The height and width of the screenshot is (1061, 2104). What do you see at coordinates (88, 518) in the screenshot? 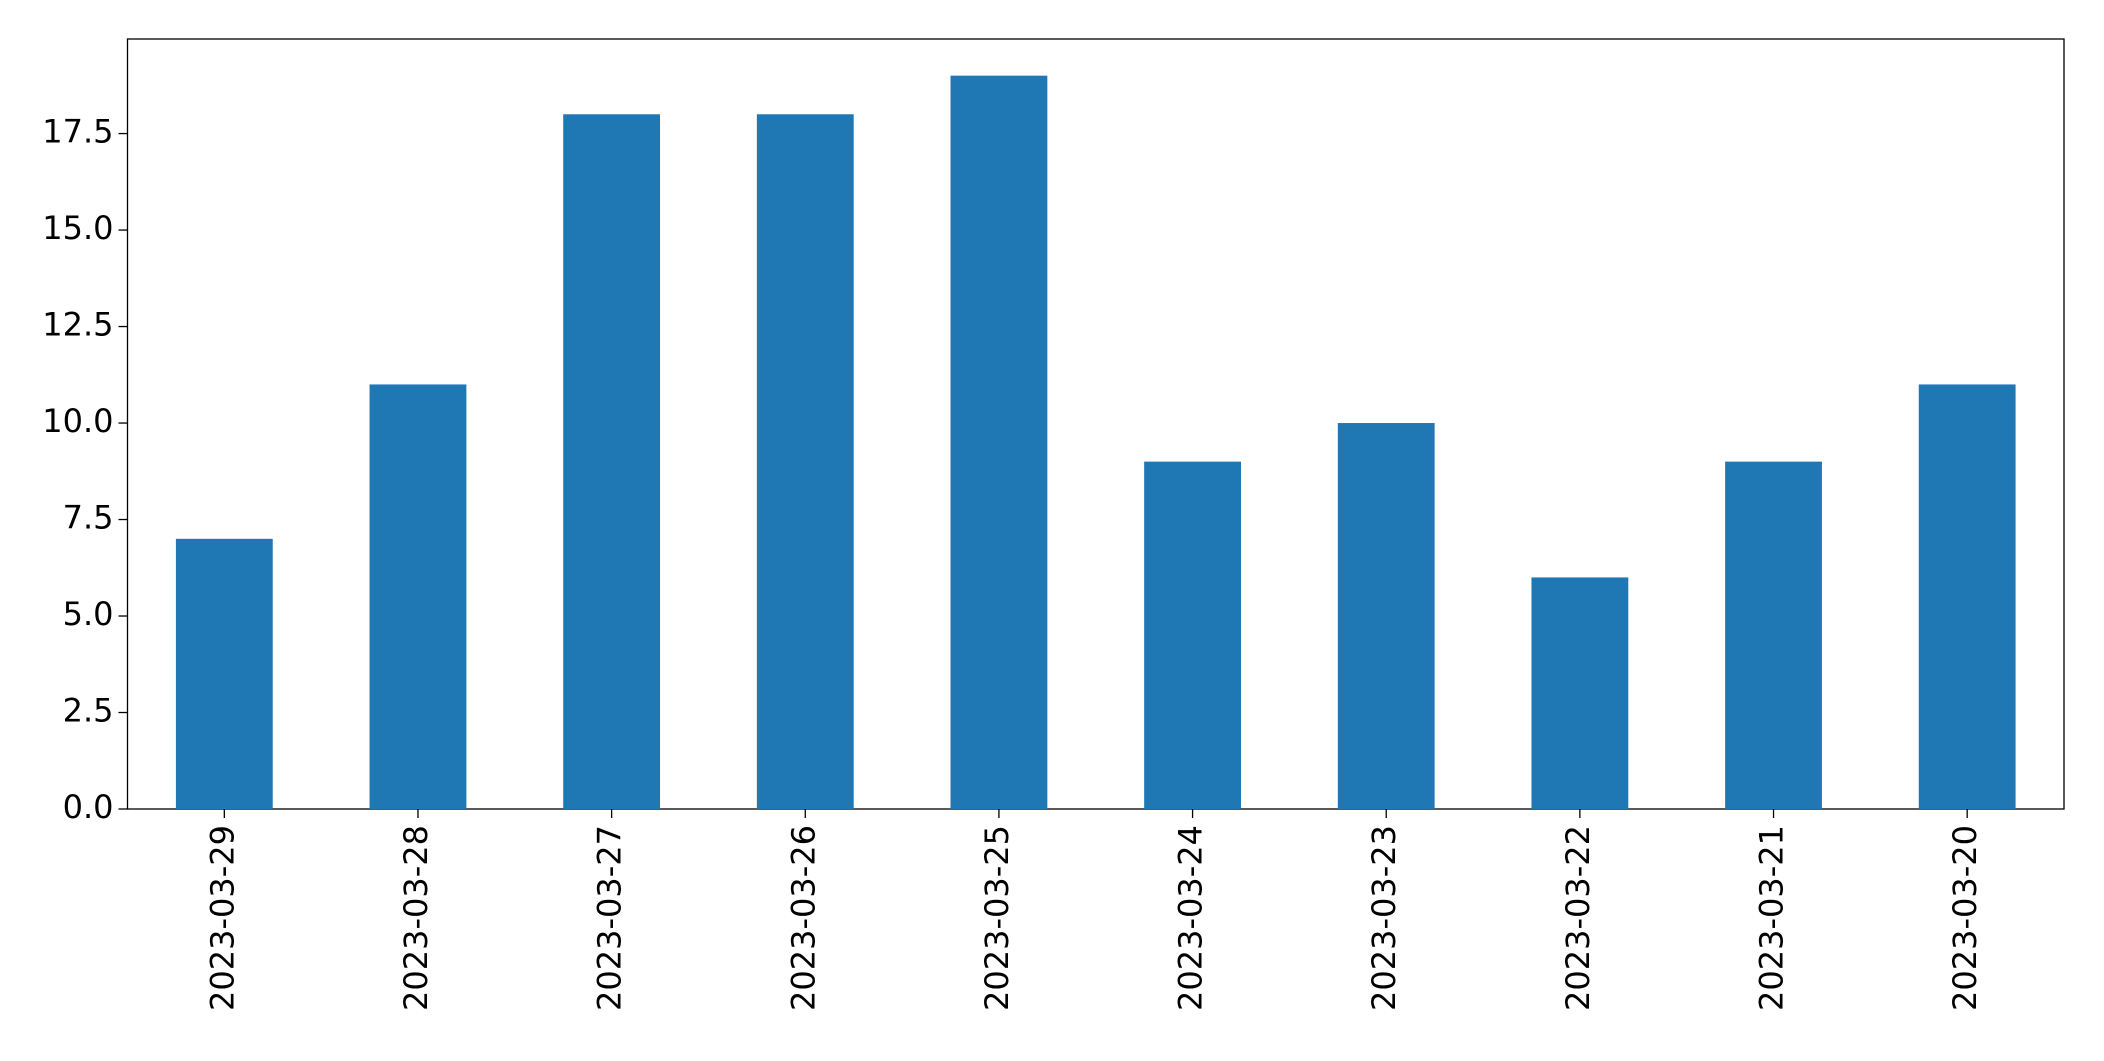
I see `y-tick-label: 7.5` at bounding box center [88, 518].